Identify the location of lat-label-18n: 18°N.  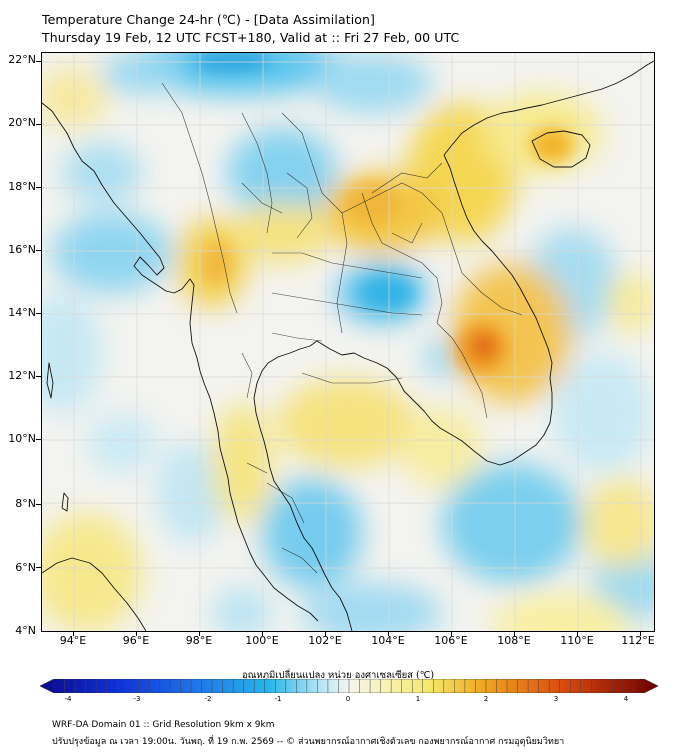
(22, 186).